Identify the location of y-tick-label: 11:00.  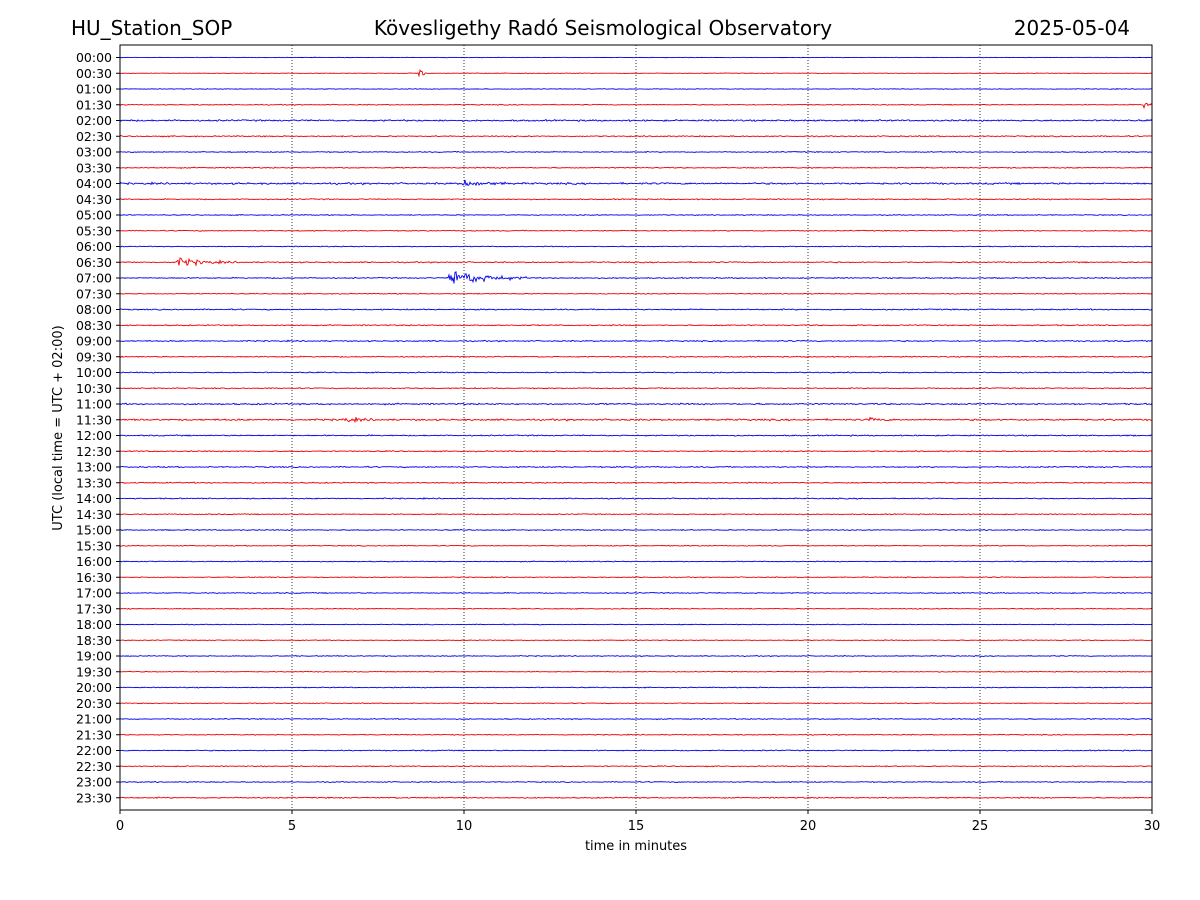
(94, 404).